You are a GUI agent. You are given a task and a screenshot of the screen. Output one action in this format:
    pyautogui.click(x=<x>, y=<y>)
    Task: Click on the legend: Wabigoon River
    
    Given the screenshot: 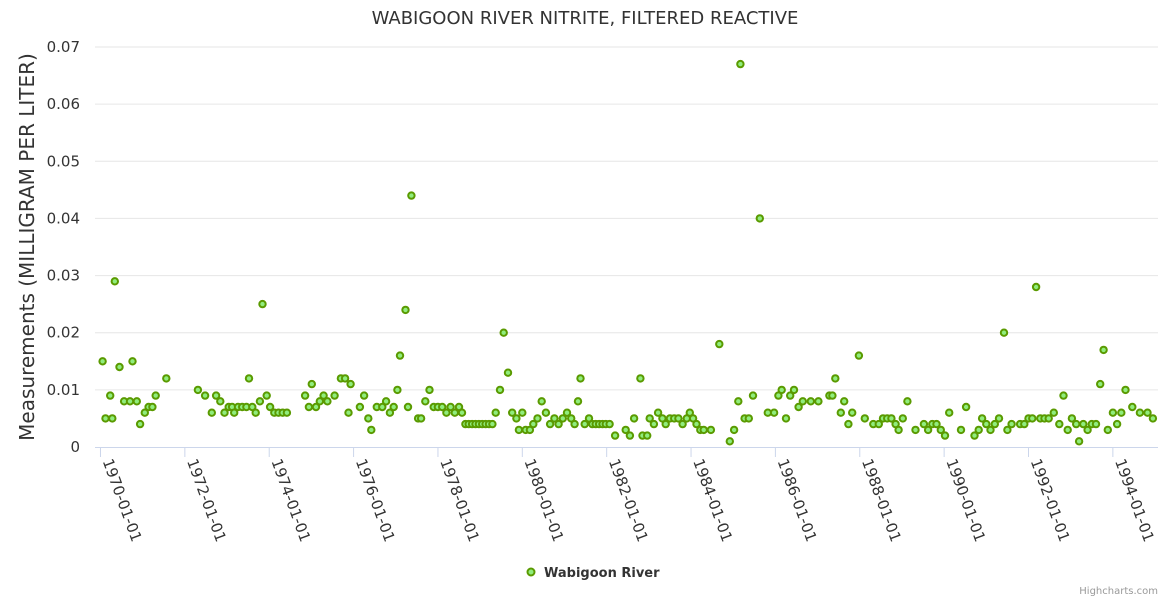 What is the action you would take?
    pyautogui.click(x=593, y=573)
    